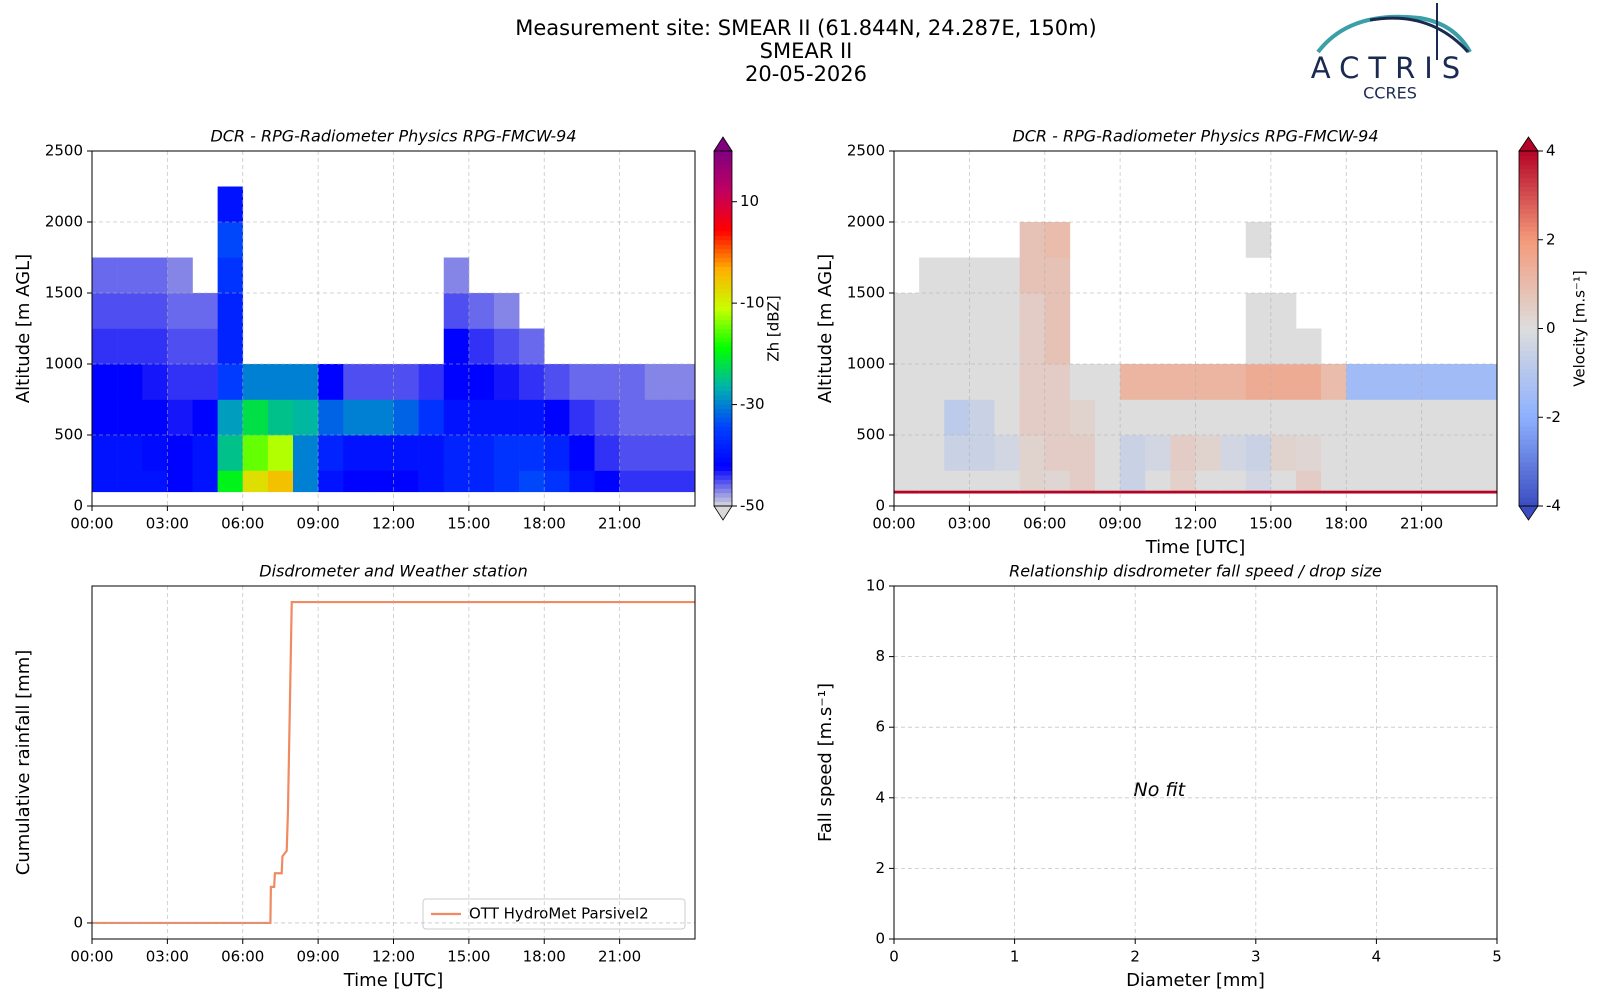 The width and height of the screenshot is (1600, 1000). I want to click on logo-arc-dark, so click(1419, 35).